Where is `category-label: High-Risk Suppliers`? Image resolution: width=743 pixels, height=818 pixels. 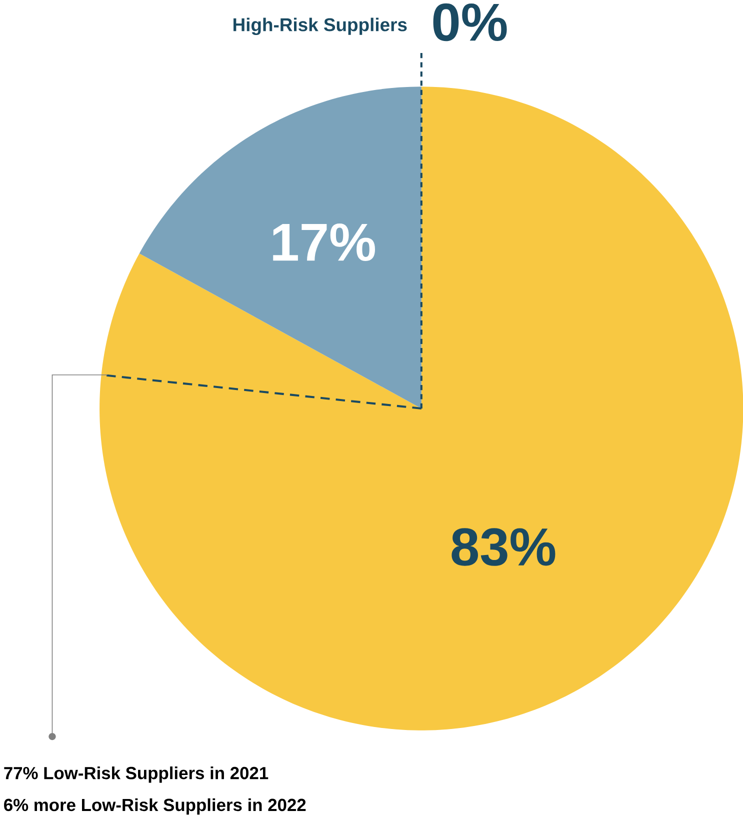
category-label: High-Risk Suppliers is located at coordinates (320, 27).